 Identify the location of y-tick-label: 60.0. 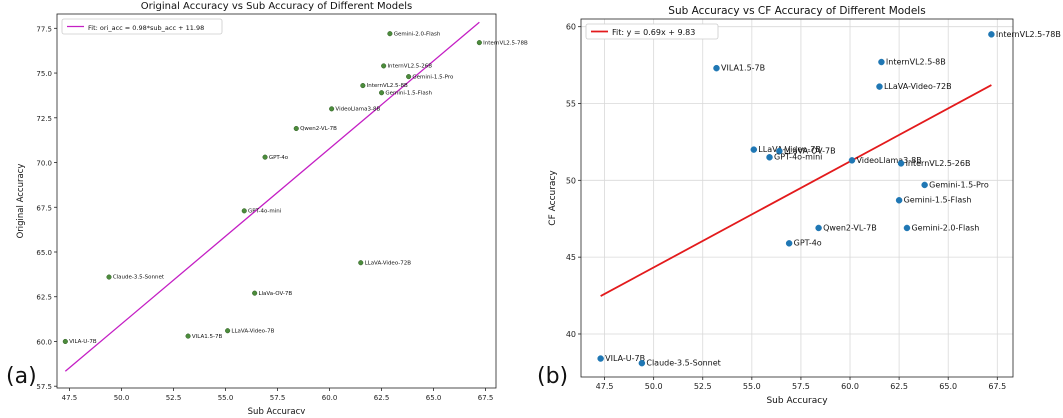
(44, 342).